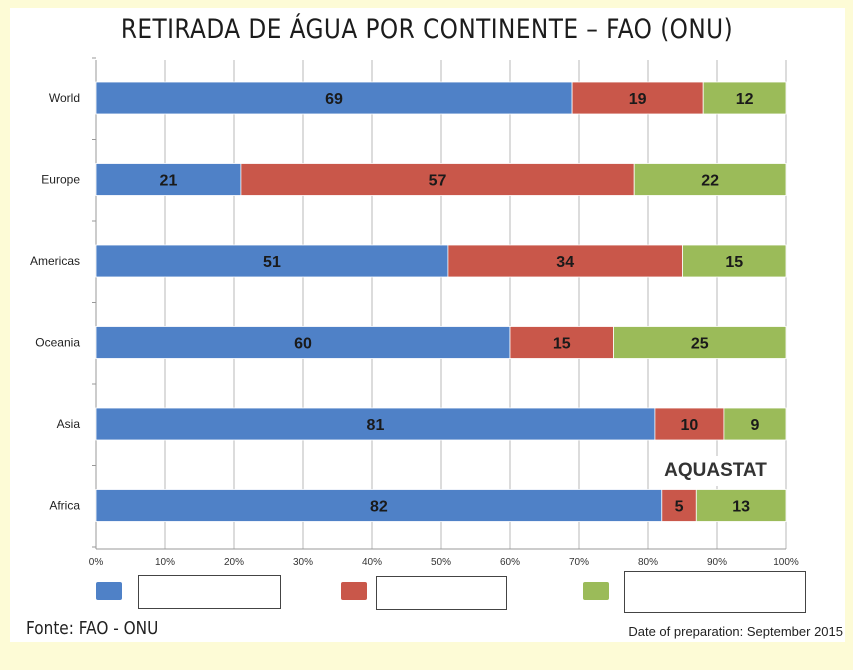 The image size is (853, 670). I want to click on category-label: Americas, so click(55, 261).